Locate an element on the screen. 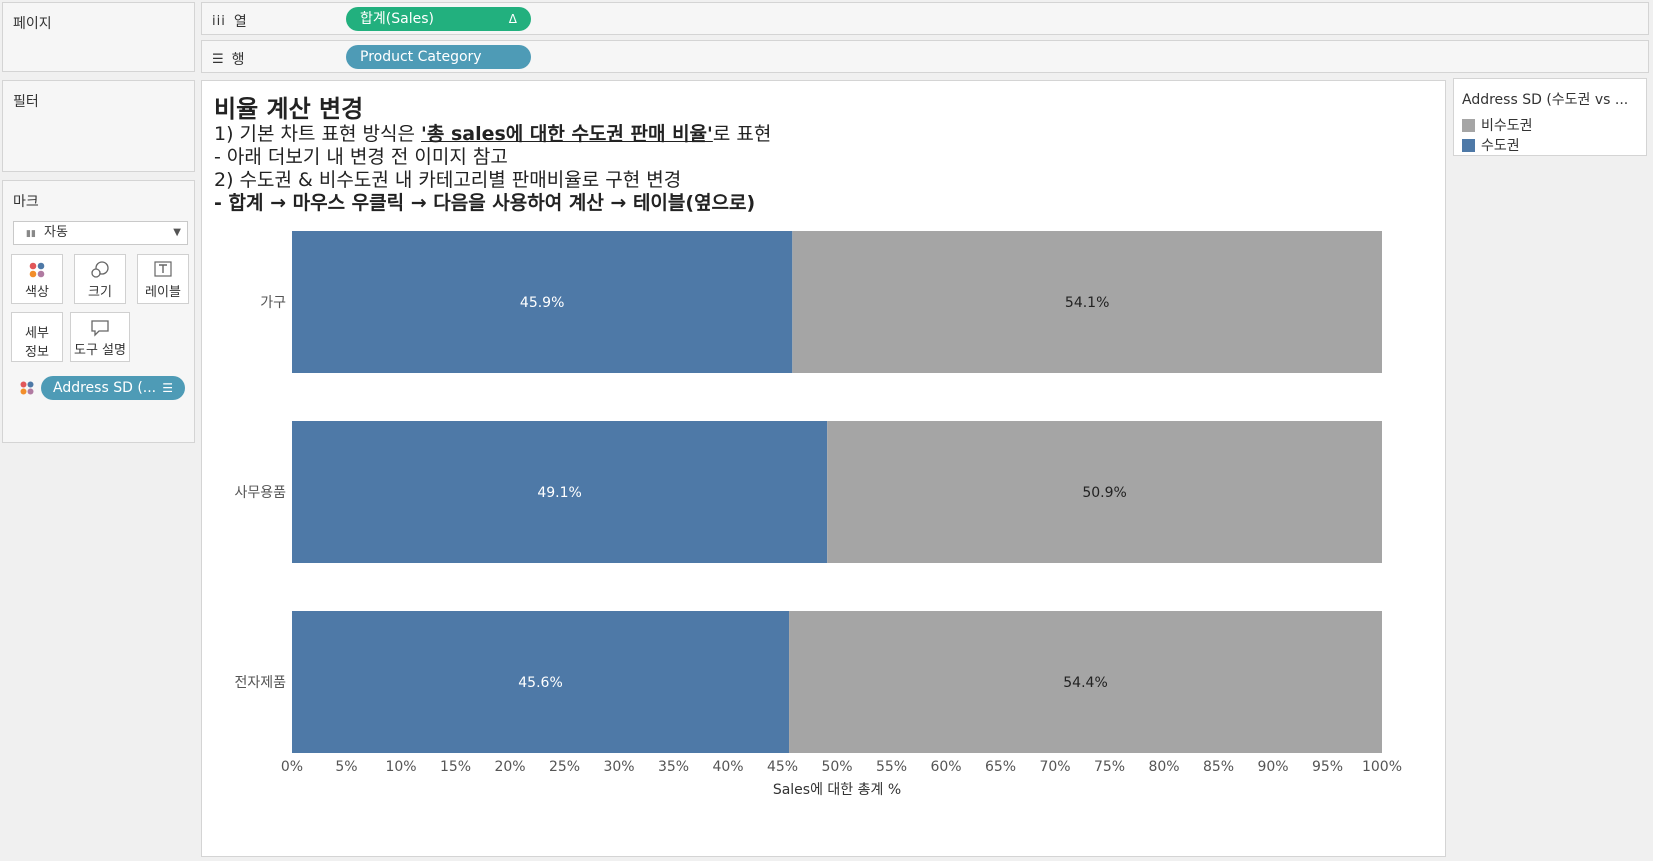 Image resolution: width=1653 pixels, height=861 pixels. x-tick-label: 80% is located at coordinates (1163, 767).